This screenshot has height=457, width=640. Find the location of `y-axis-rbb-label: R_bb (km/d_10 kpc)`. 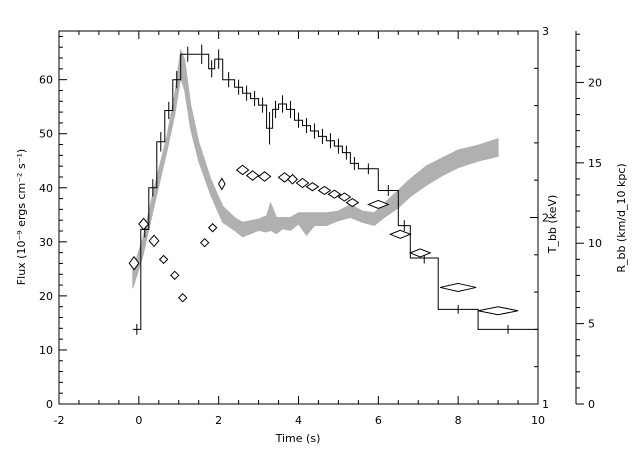

y-axis-rbb-label: R_bb (km/d_10 kpc) is located at coordinates (621, 217).